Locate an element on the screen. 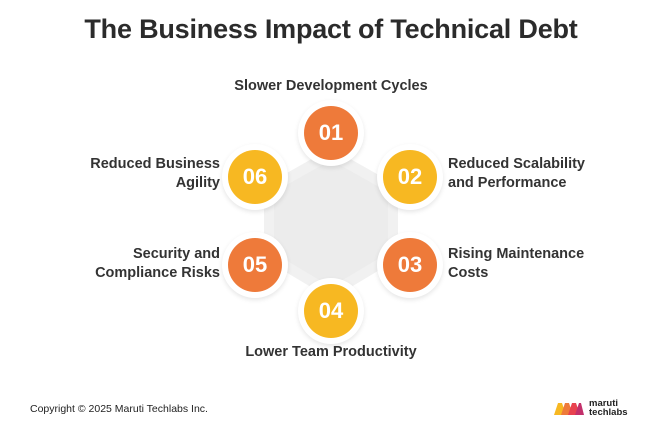 The width and height of the screenshot is (662, 441). logo-line-2: techlabs is located at coordinates (608, 412).